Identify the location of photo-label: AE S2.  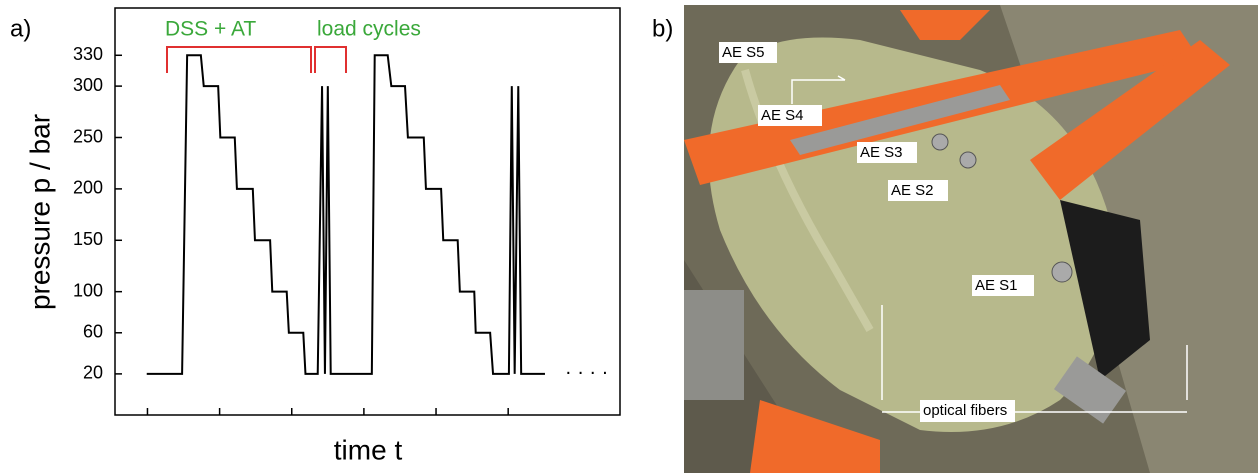
(912, 190).